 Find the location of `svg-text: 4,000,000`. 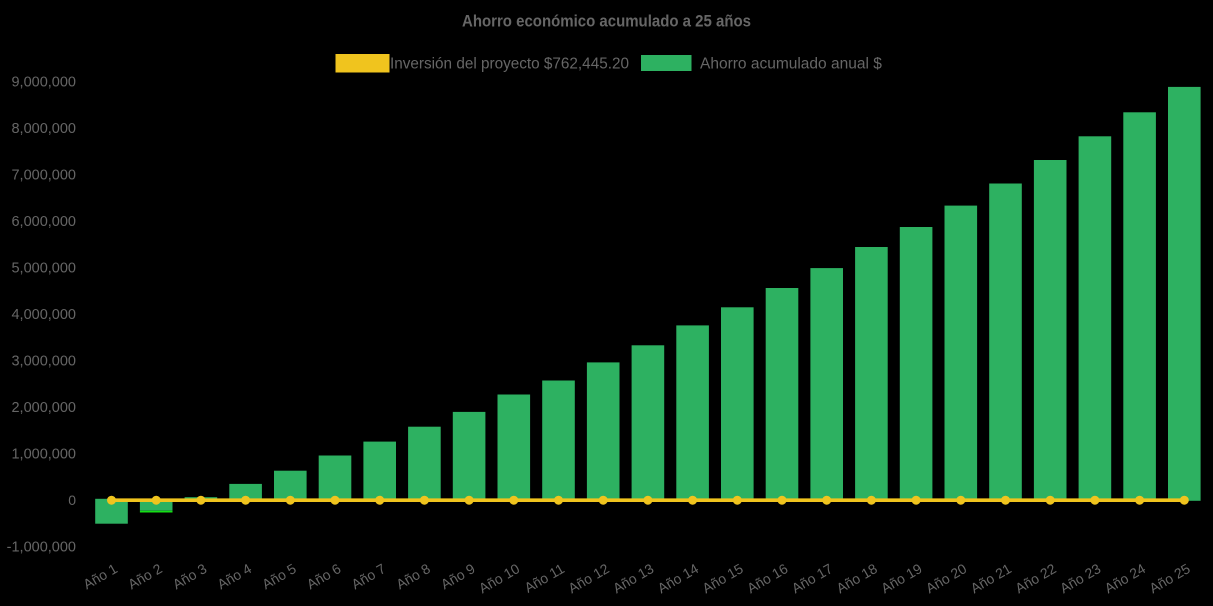

svg-text: 4,000,000 is located at coordinates (43, 315).